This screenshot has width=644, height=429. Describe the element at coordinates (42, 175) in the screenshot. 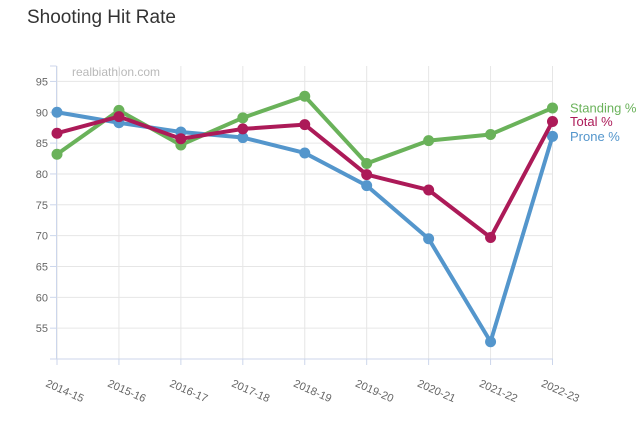

I see `y-tick-label: 80` at that location.